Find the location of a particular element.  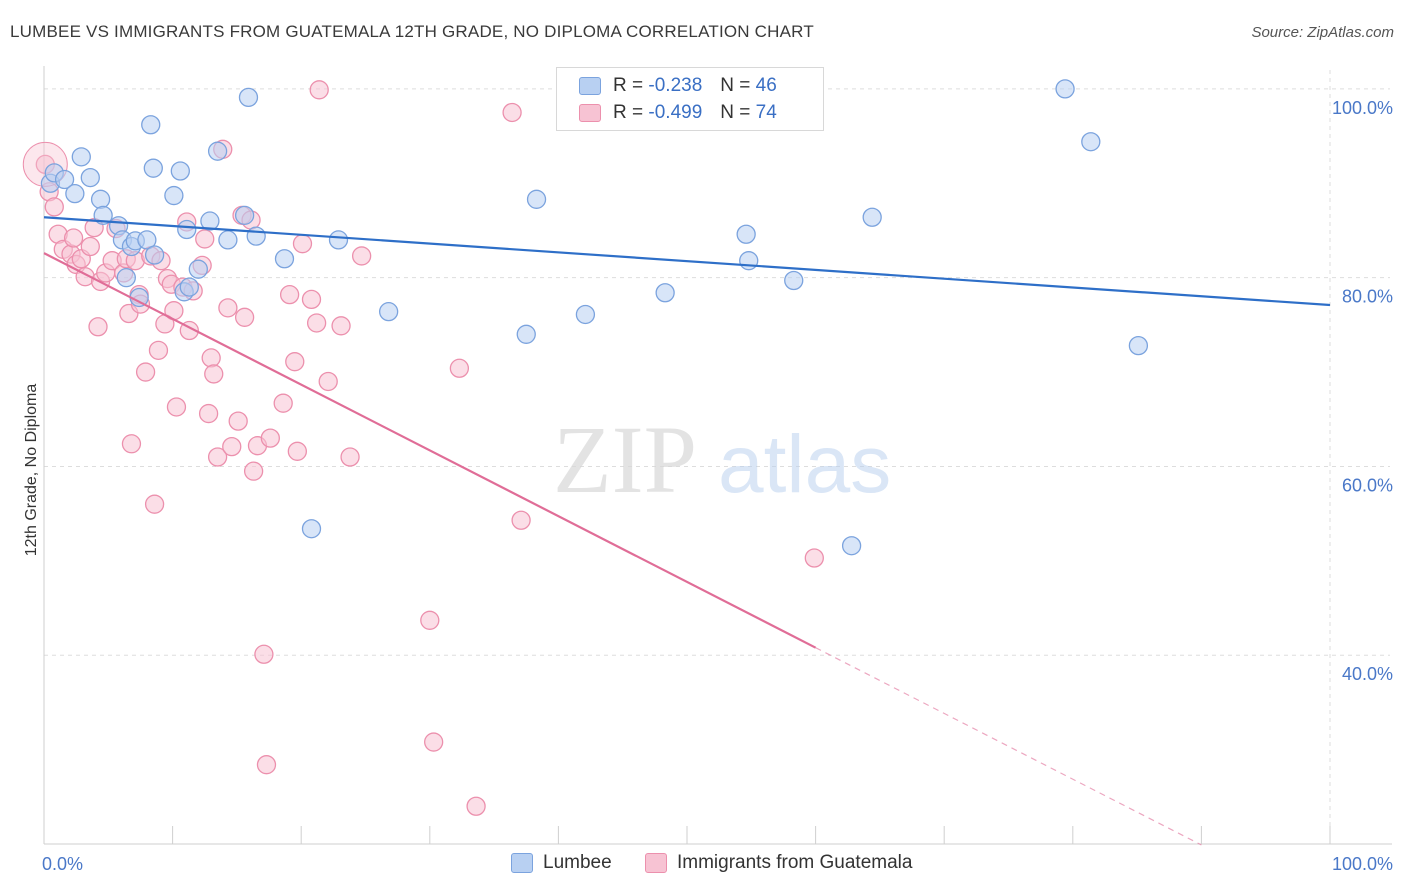

legend-n-value: 46 is located at coordinates (766, 85).